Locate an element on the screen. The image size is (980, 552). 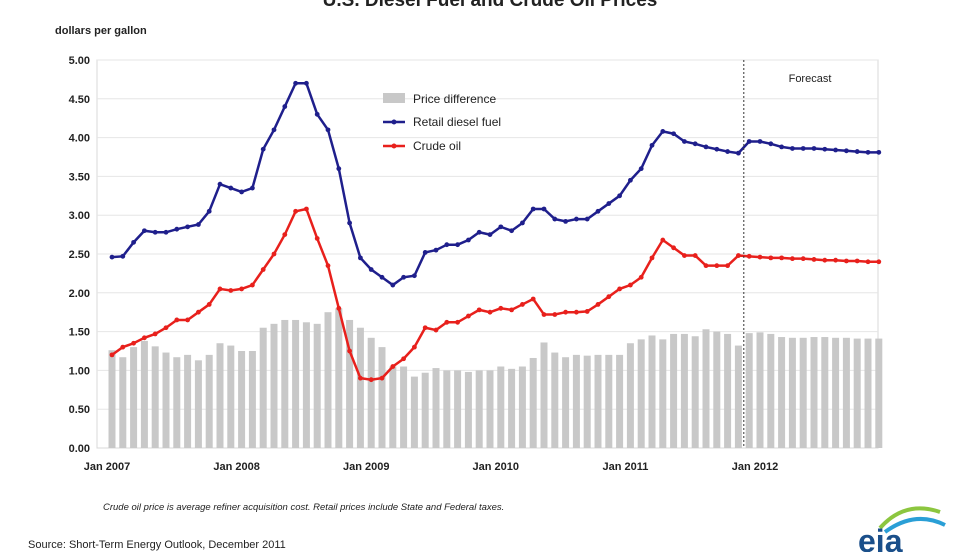
svg-text: eia is located at coordinates (880, 537).